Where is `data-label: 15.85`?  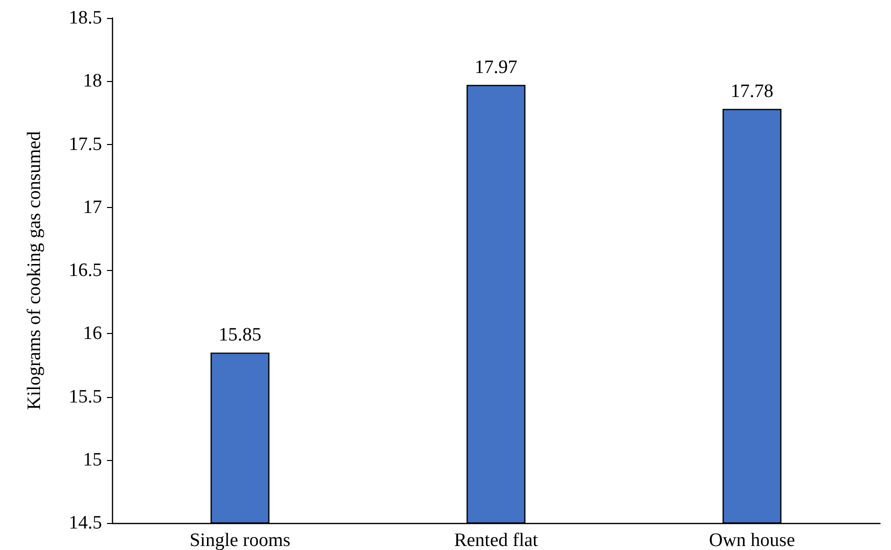 data-label: 15.85 is located at coordinates (240, 335).